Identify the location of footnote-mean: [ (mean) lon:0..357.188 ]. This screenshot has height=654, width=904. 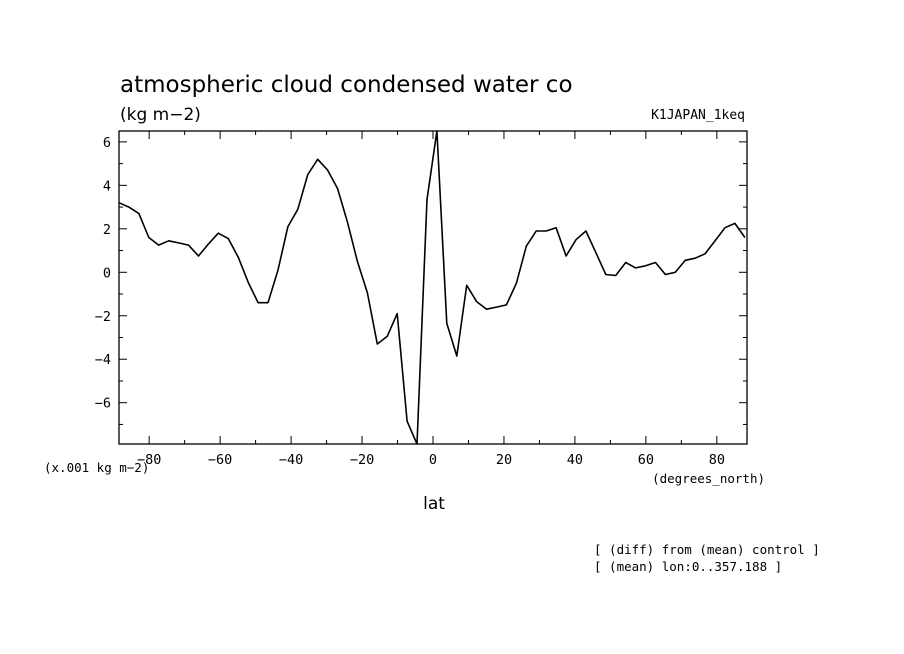
(688, 566).